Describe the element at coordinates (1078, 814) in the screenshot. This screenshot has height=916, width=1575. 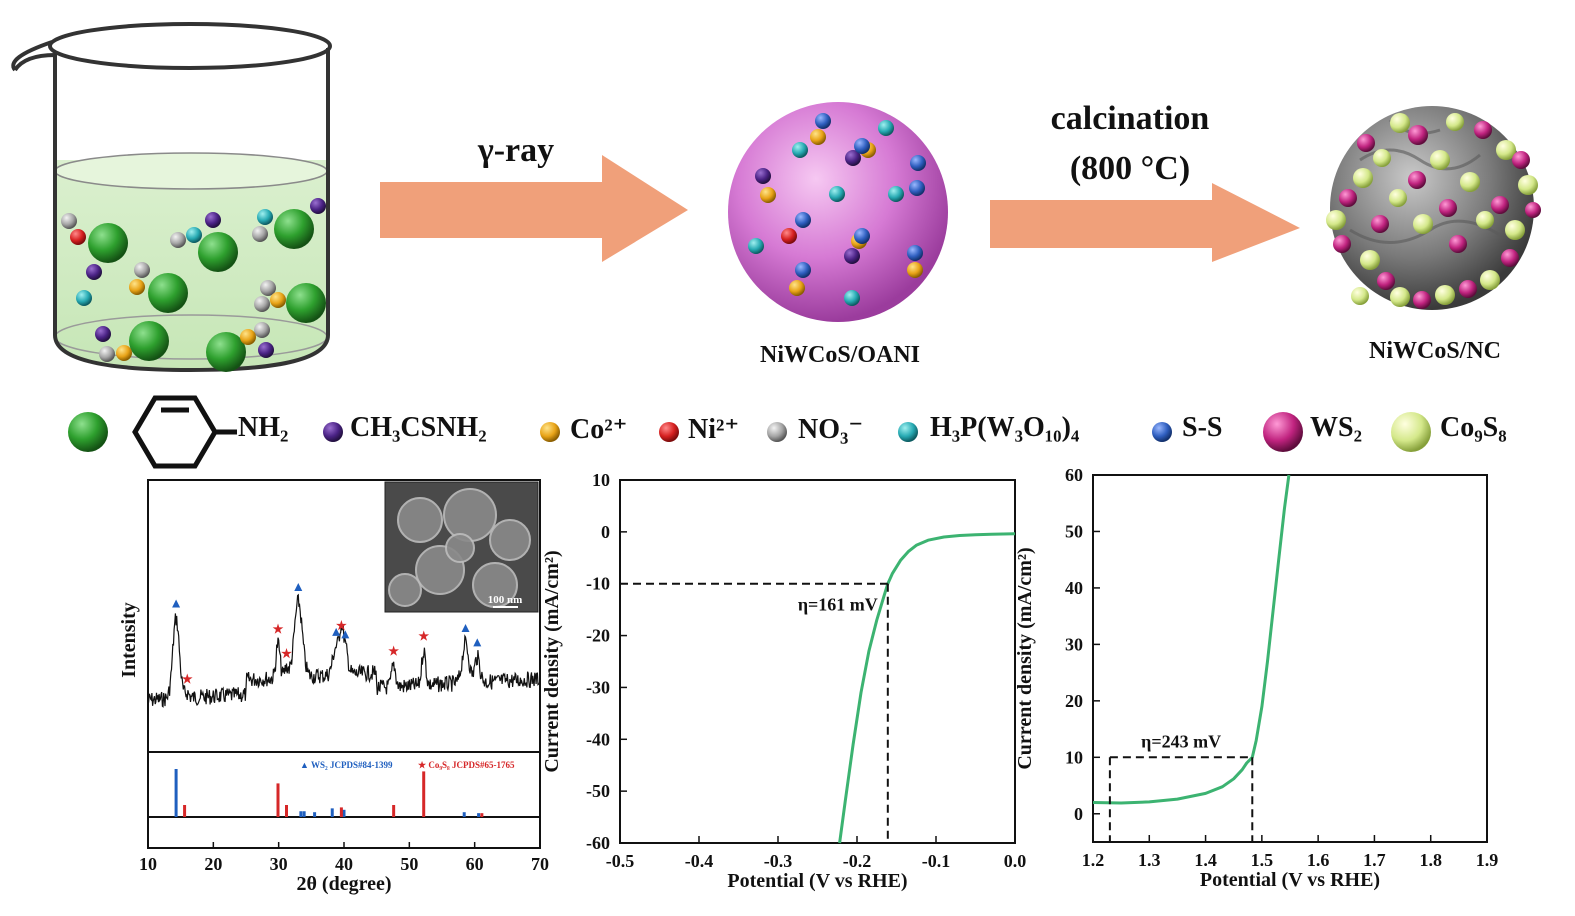
I see `oer-ytick-label: 0` at that location.